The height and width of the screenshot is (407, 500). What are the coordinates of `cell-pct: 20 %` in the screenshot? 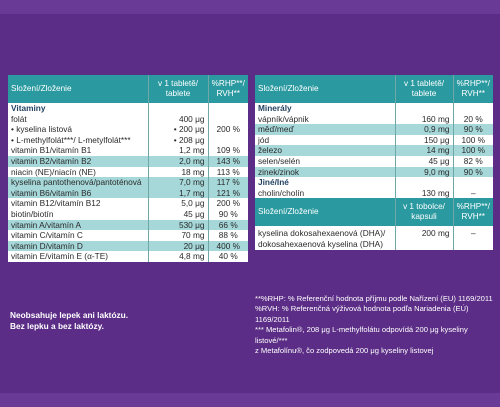 It's located at (473, 119).